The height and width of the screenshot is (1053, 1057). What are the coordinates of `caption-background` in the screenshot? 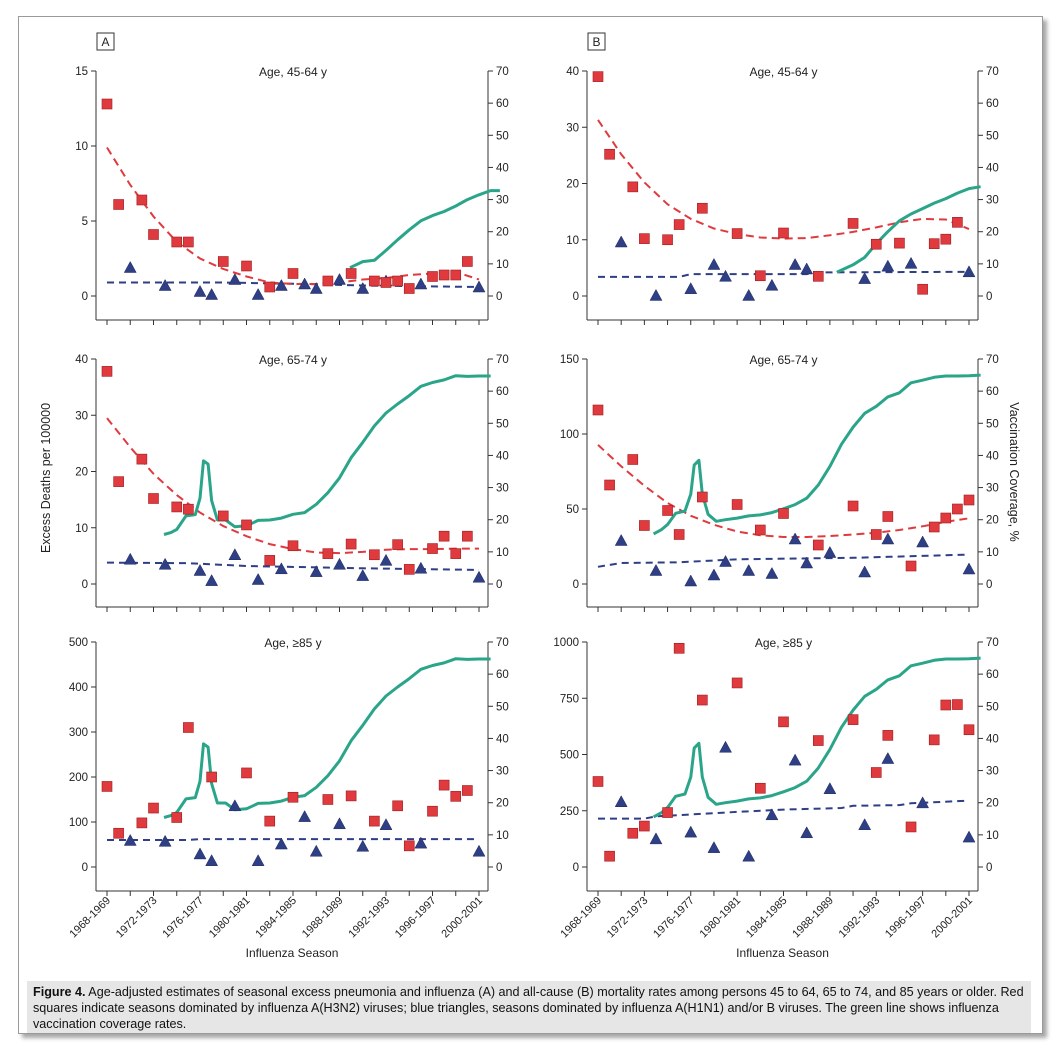 It's located at (529, 1007).